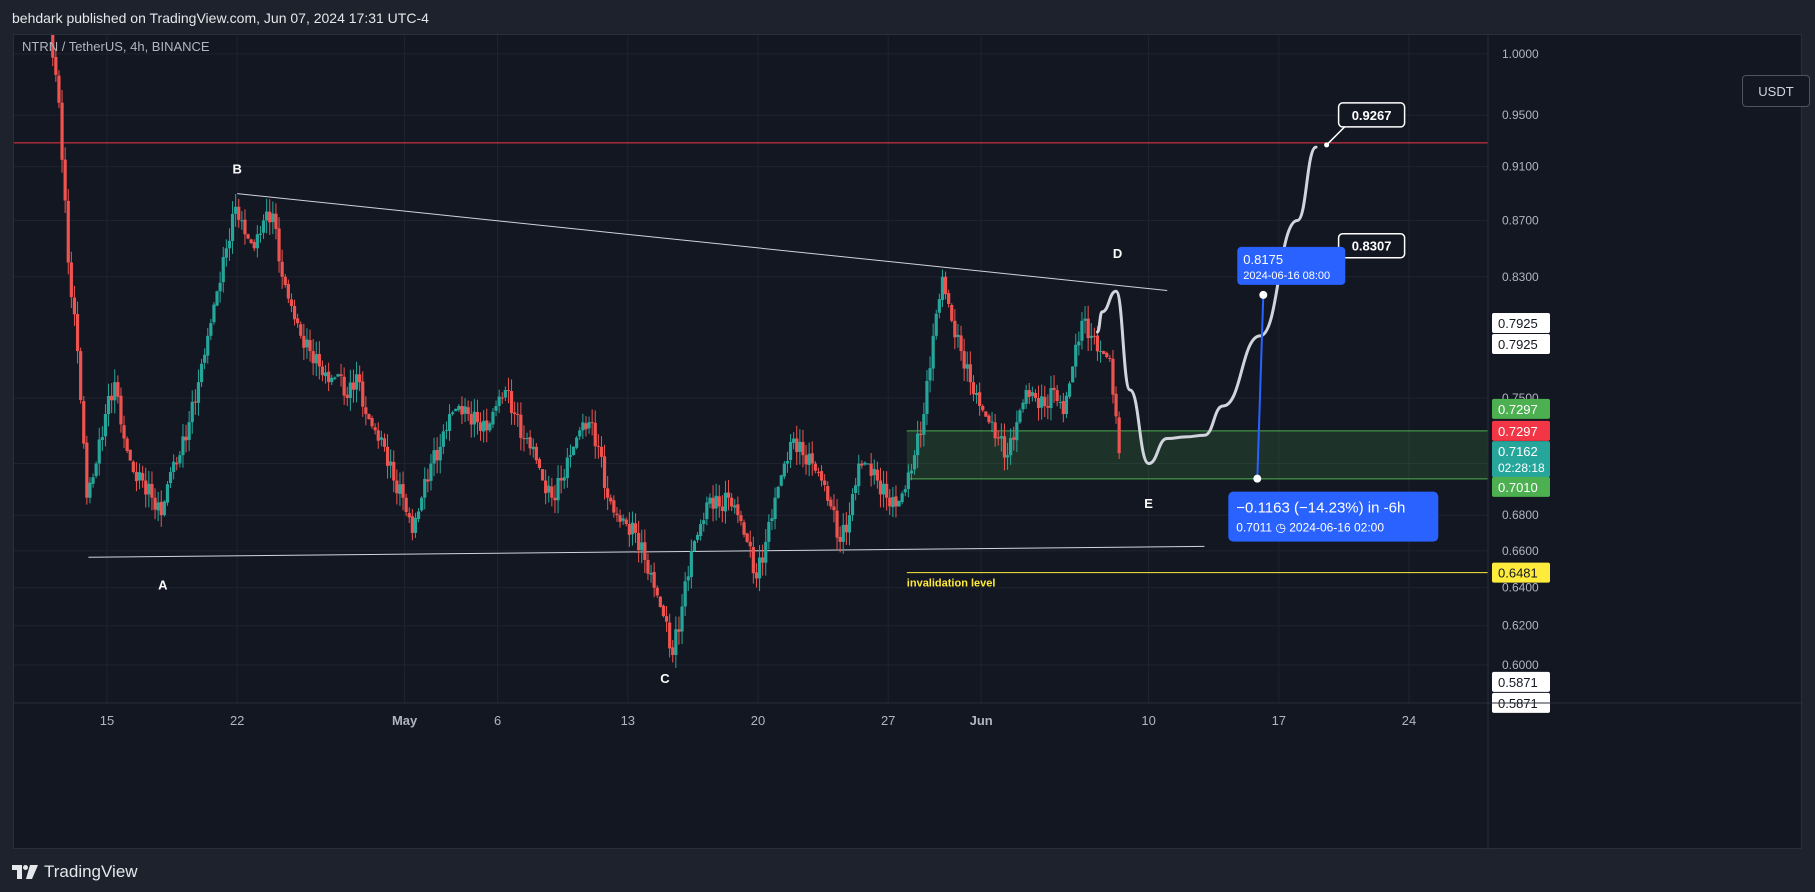  What do you see at coordinates (1520, 115) in the screenshot?
I see `price-tick-label: 0.9500` at bounding box center [1520, 115].